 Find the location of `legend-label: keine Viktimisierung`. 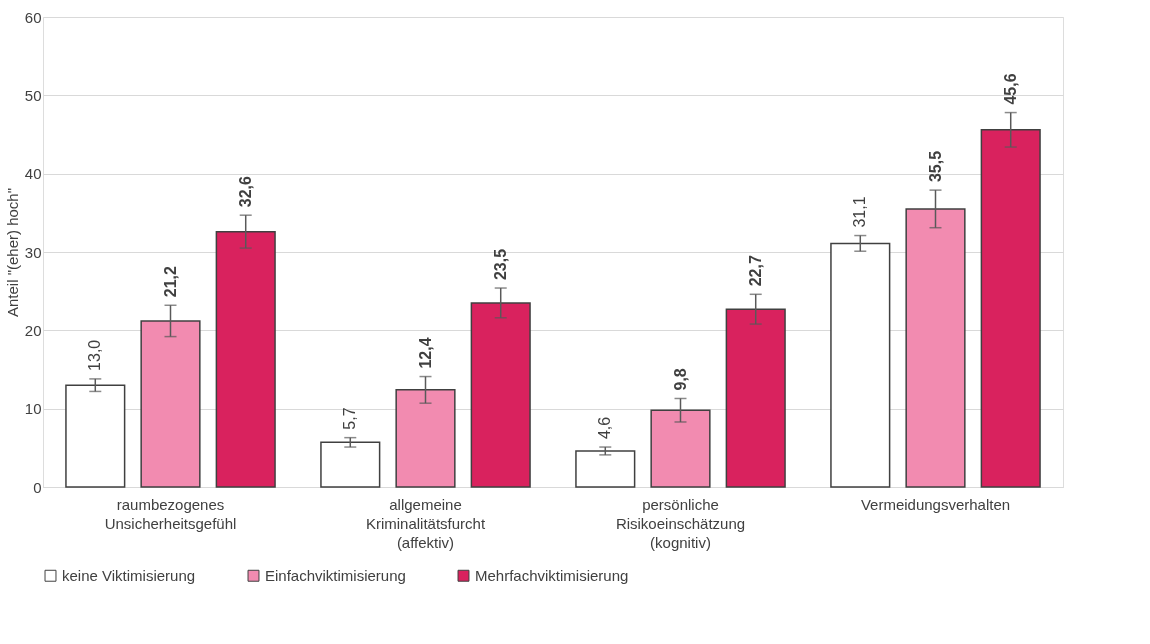

legend-label: keine Viktimisierung is located at coordinates (129, 575).